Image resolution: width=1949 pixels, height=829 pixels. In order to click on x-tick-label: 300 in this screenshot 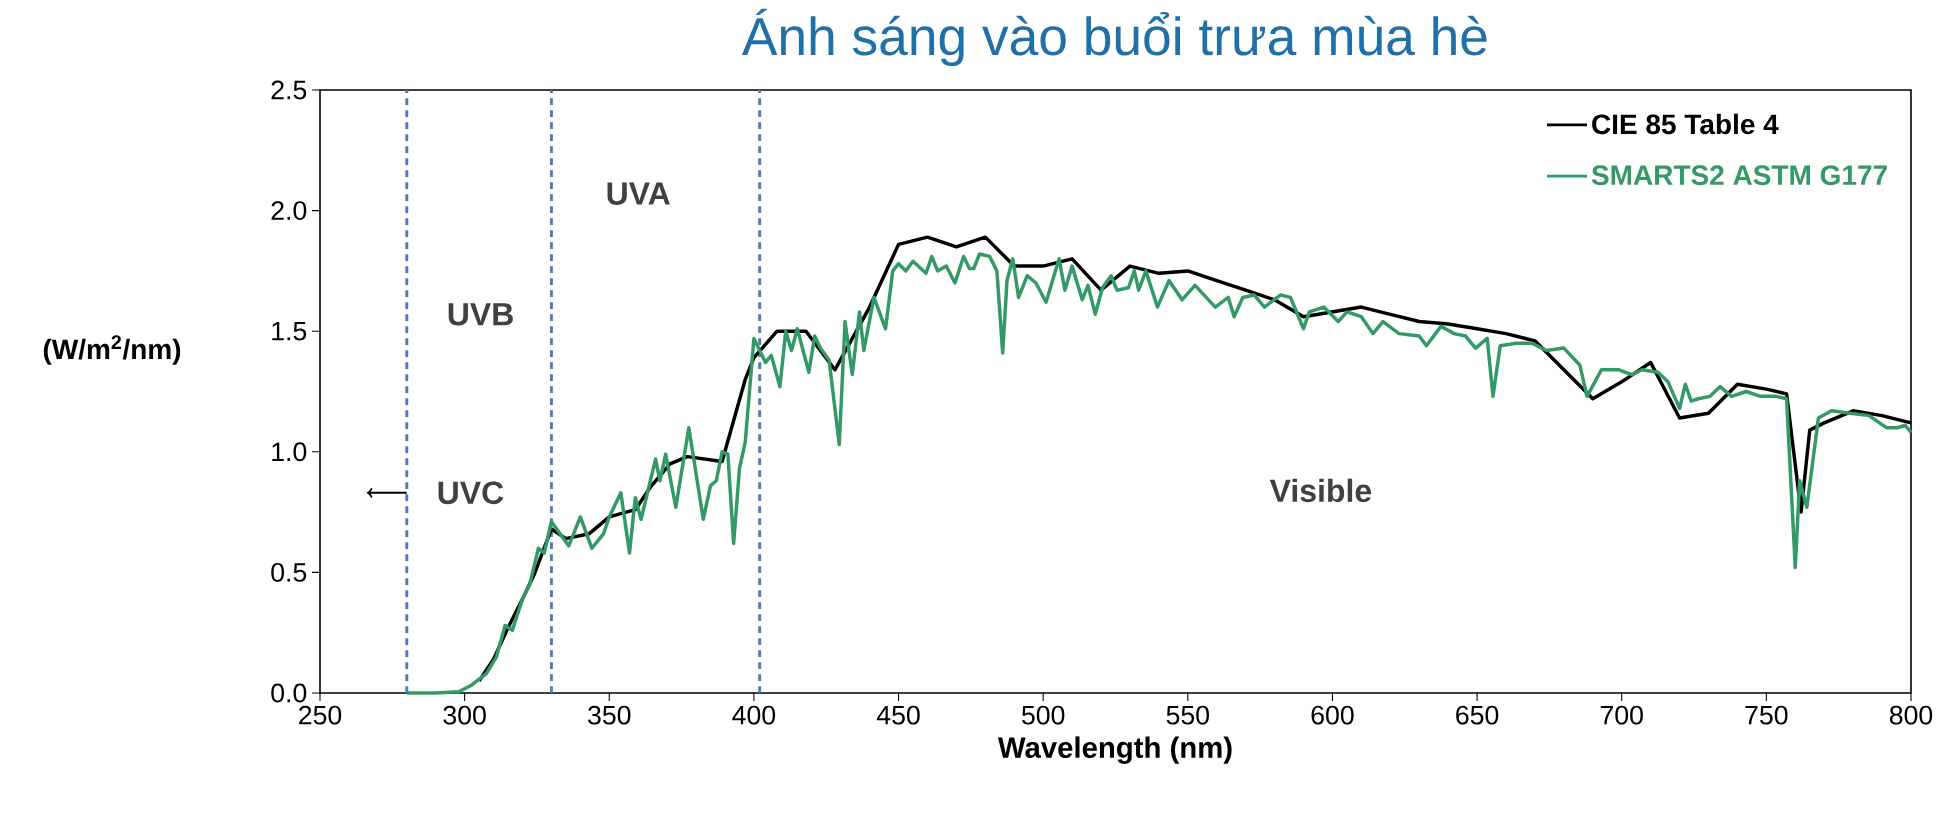, I will do `click(464, 715)`.